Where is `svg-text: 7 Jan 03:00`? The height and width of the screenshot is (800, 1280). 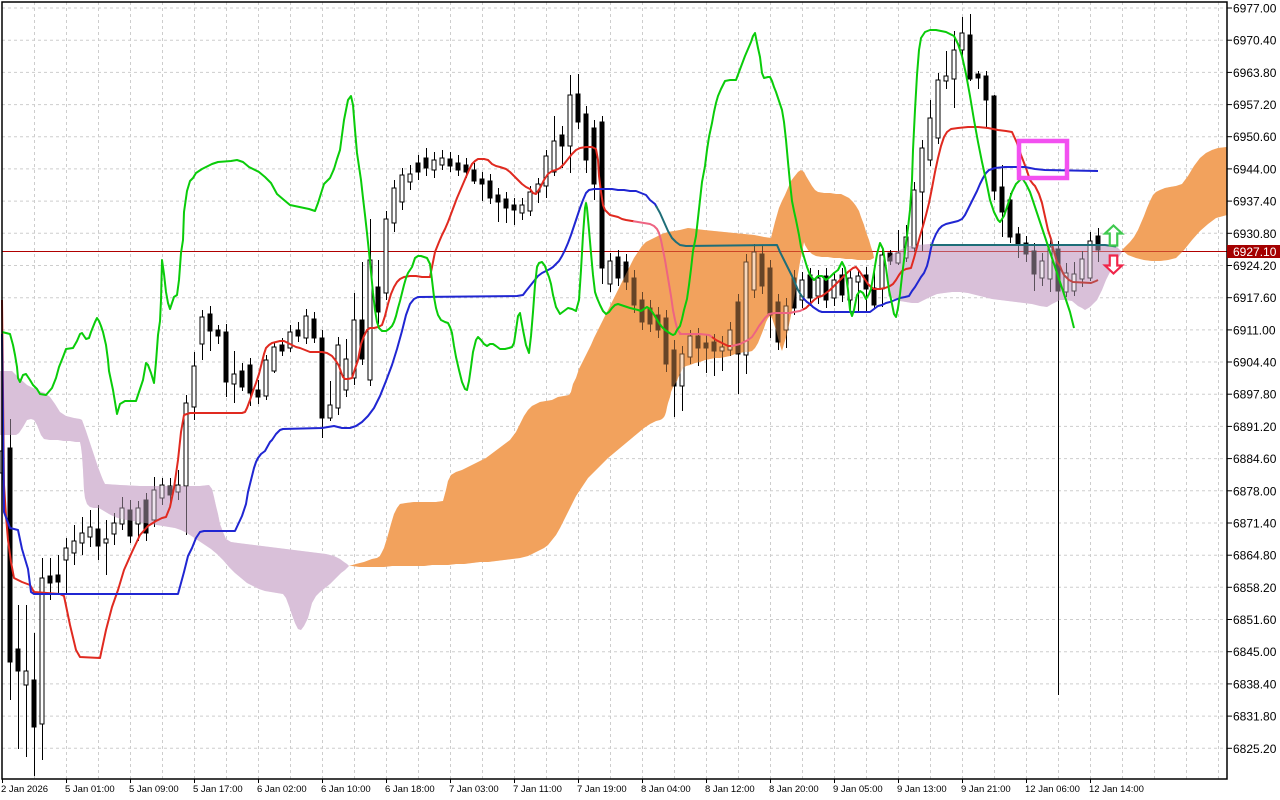
svg-text: 7 Jan 03:00 is located at coordinates (474, 789).